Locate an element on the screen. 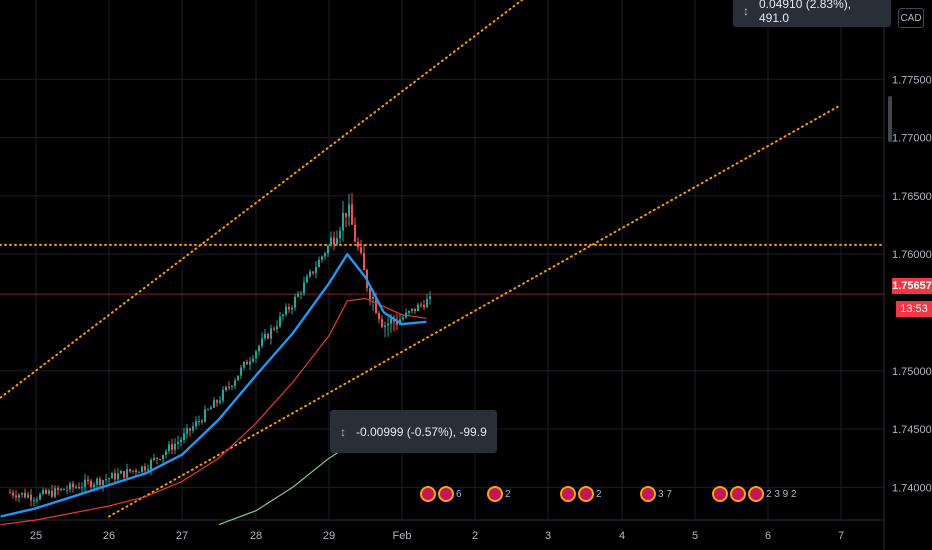 Image resolution: width=932 pixels, height=550 pixels. currency-label: CAD is located at coordinates (910, 18).